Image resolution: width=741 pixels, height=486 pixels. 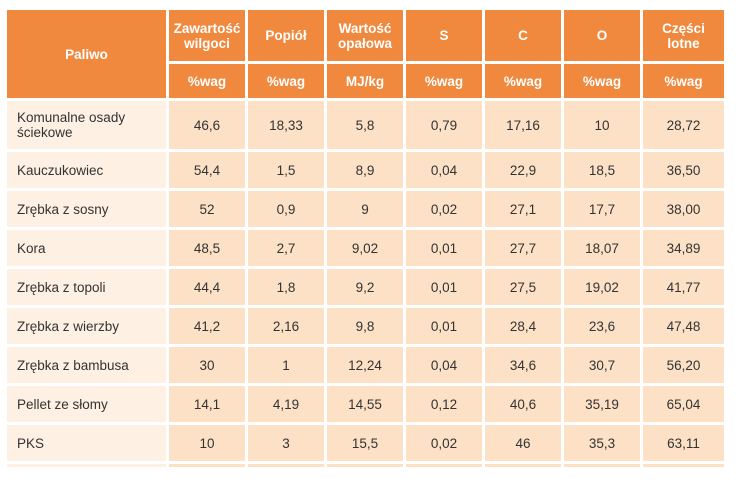 What do you see at coordinates (207, 170) in the screenshot?
I see `moisture-value: 54,4` at bounding box center [207, 170].